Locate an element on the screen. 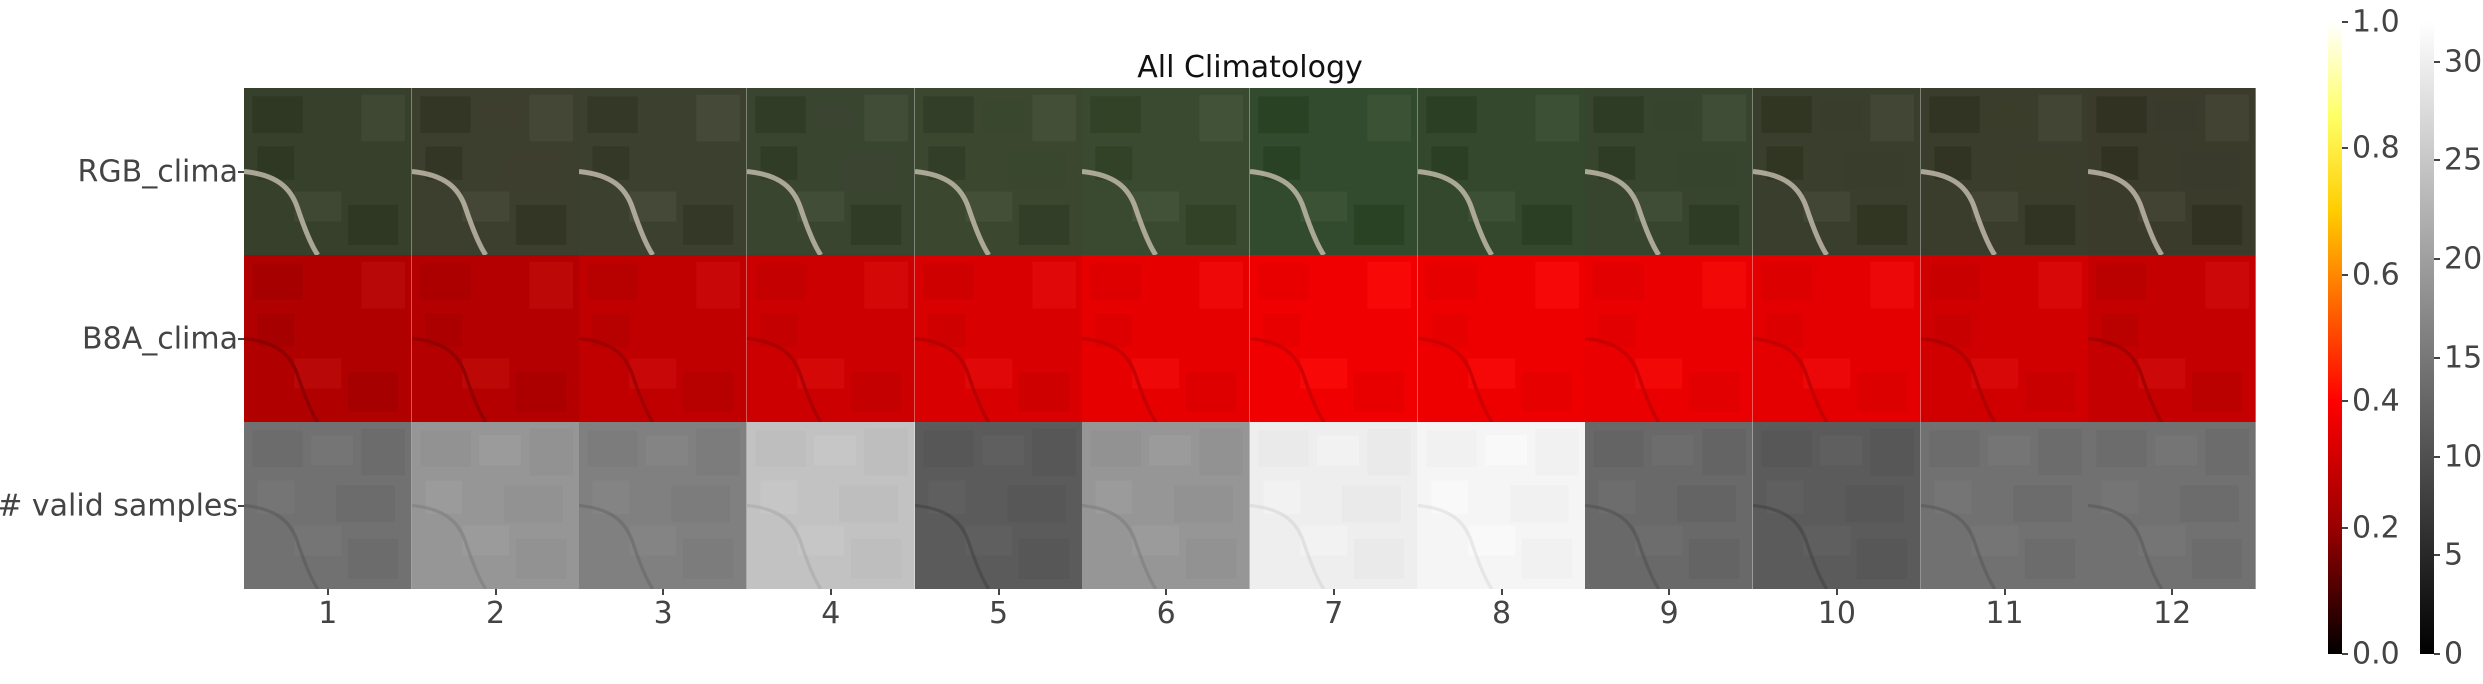  colorbar-tick-label: 0.0 is located at coordinates (2376, 654).